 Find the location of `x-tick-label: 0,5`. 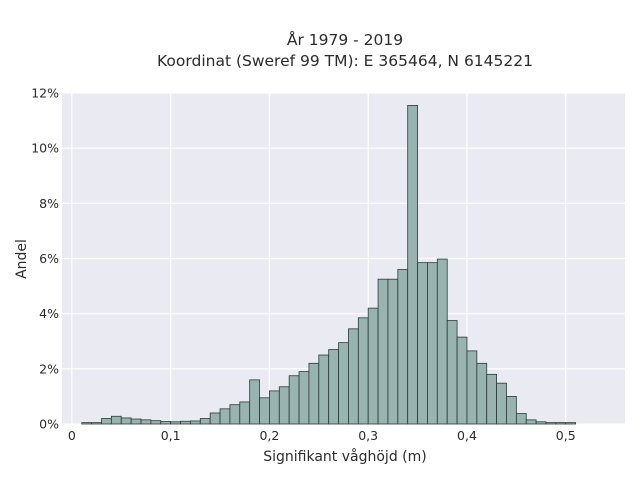

x-tick-label: 0,5 is located at coordinates (566, 435).